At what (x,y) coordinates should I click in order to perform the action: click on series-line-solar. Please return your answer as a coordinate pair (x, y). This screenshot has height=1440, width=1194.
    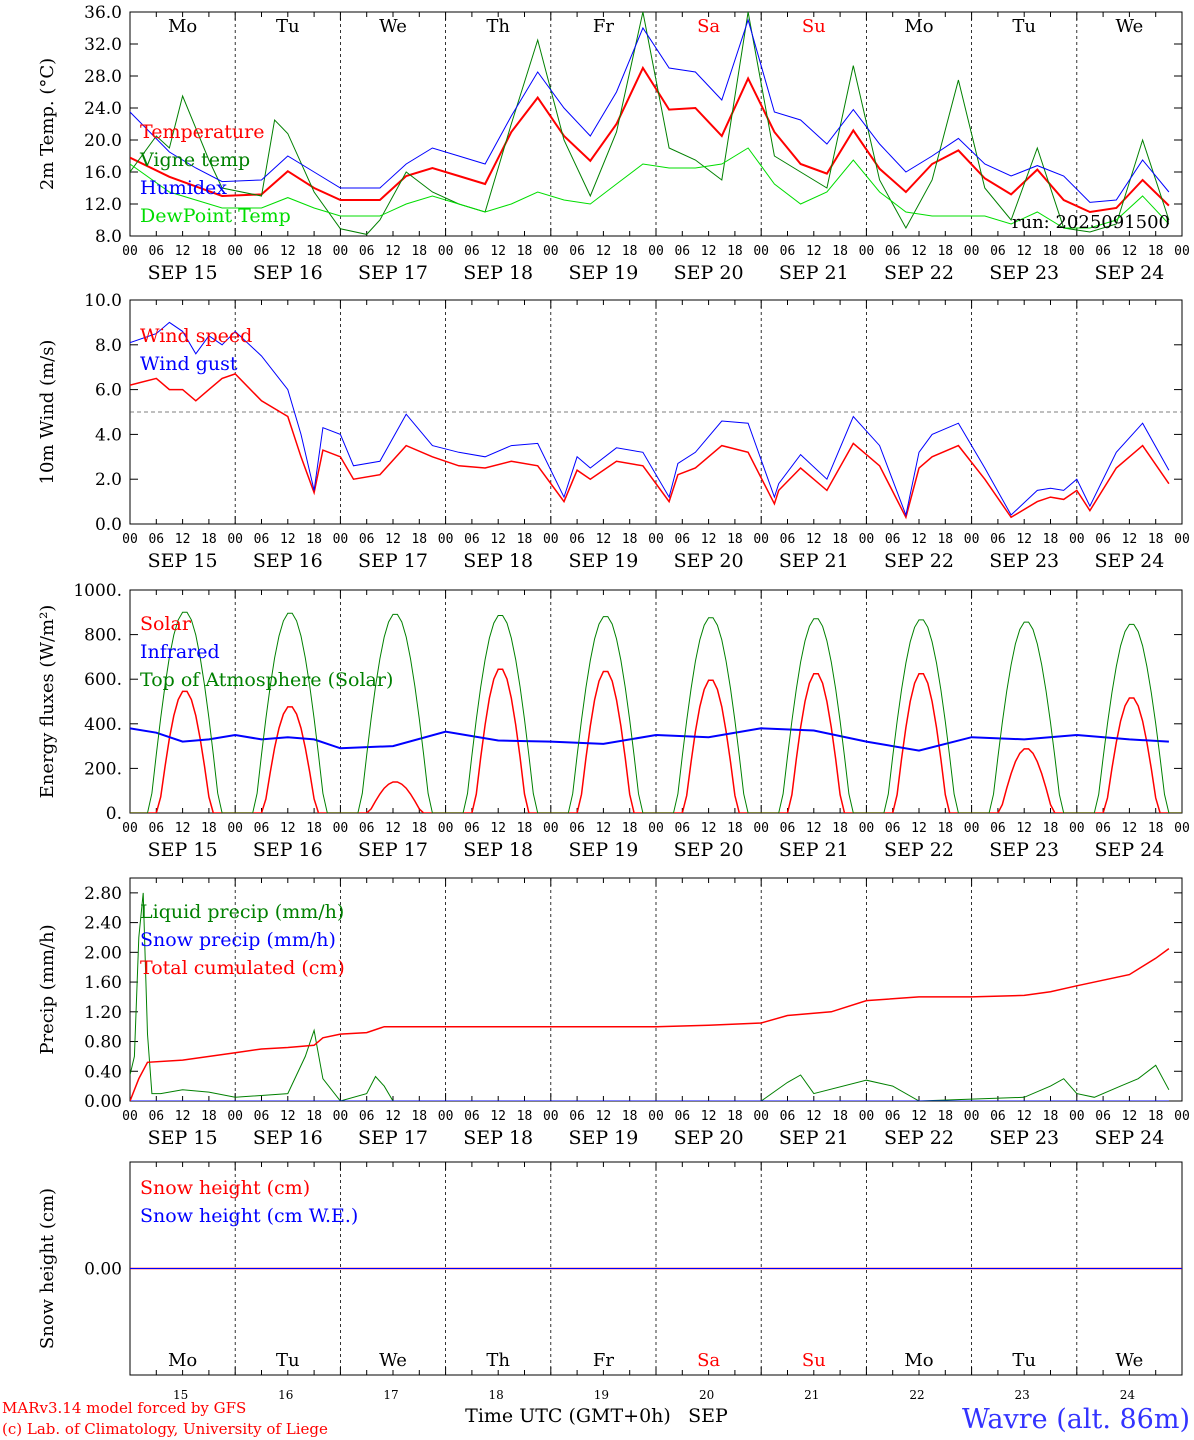
    Looking at the image, I should click on (656, 740).